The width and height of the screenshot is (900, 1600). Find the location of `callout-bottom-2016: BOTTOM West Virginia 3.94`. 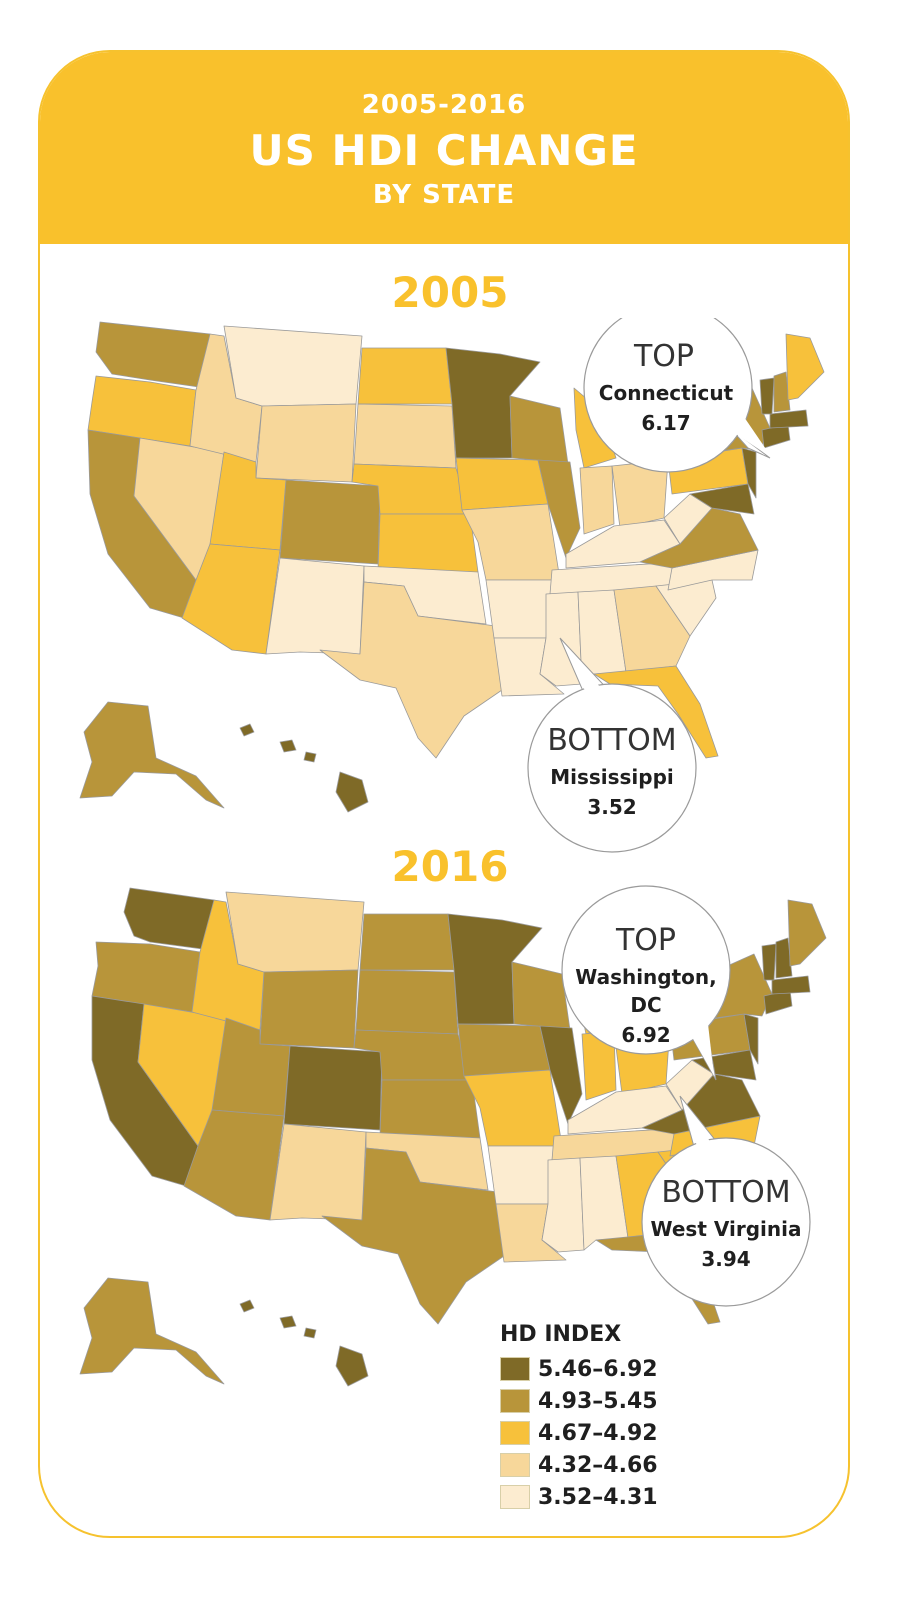

callout-bottom-2016: BOTTOM West Virginia 3.94 is located at coordinates (726, 1201).